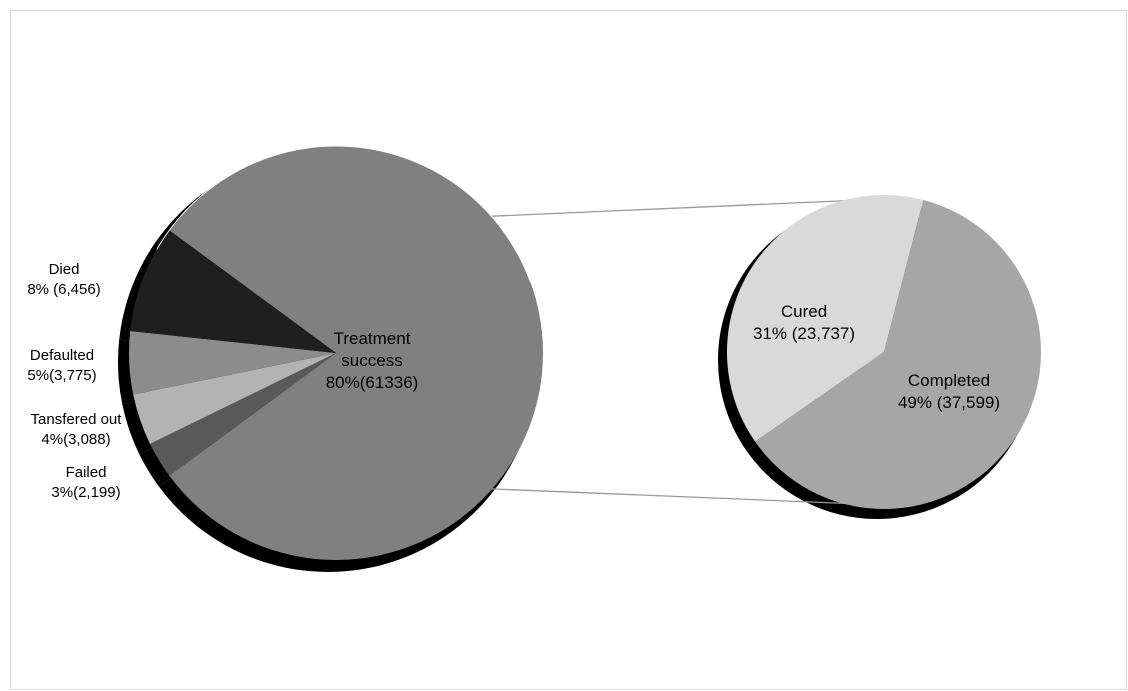 The width and height of the screenshot is (1128, 691). What do you see at coordinates (75, 439) in the screenshot?
I see `data-label-transferred-out-line-2: 4%(3,088)` at bounding box center [75, 439].